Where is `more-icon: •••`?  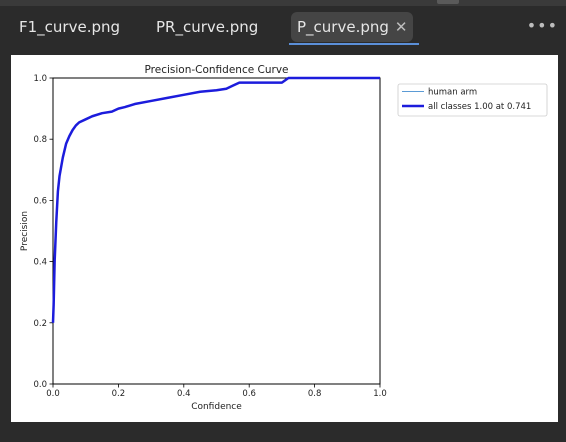
more-icon: ••• is located at coordinates (542, 25).